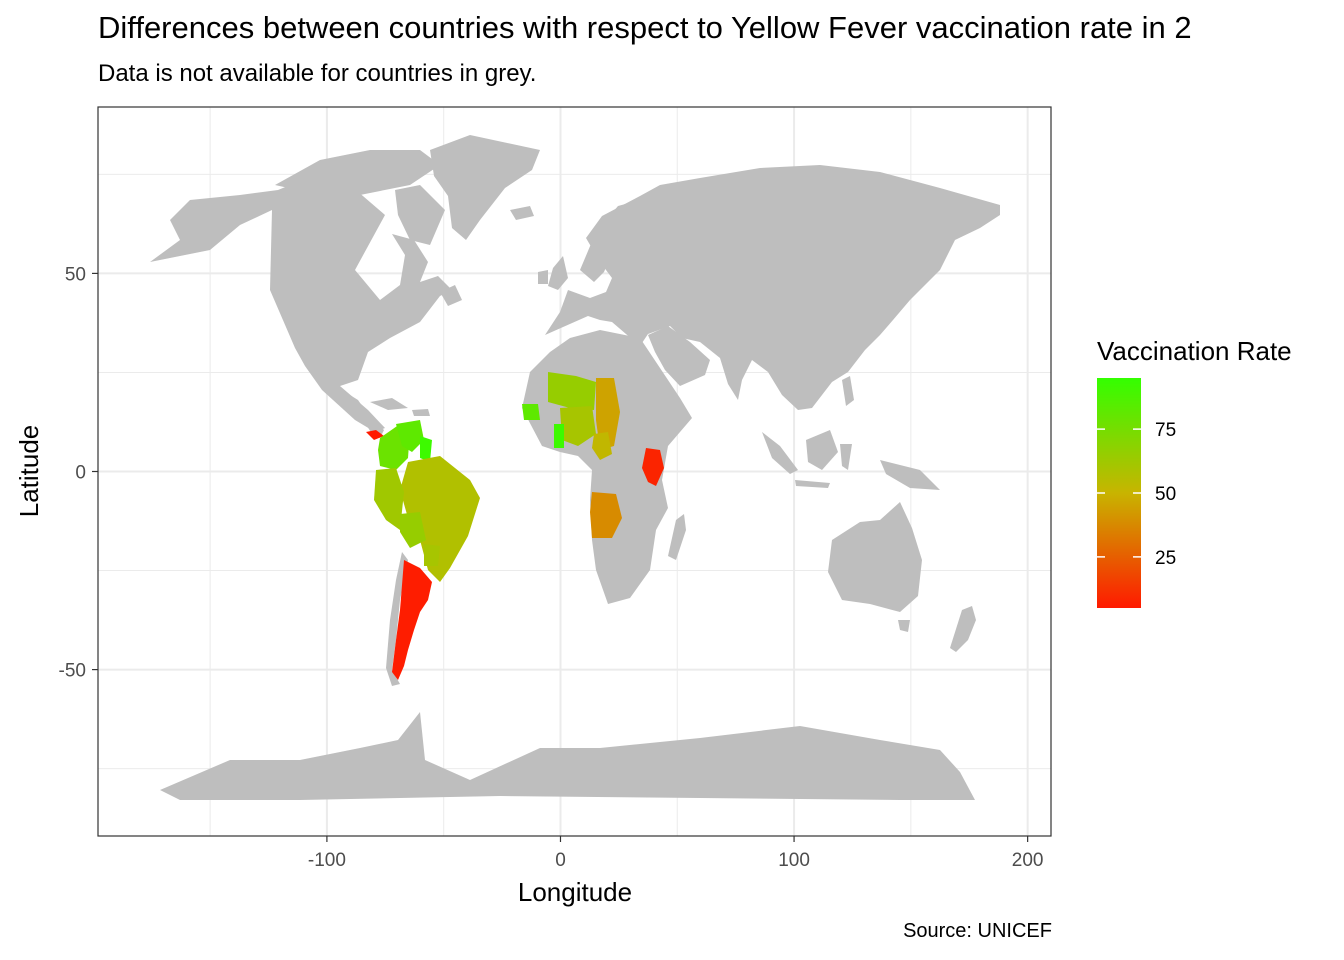 This screenshot has height=960, width=1344. Describe the element at coordinates (1194, 351) in the screenshot. I see `legend-title: Vaccination Rate` at that location.